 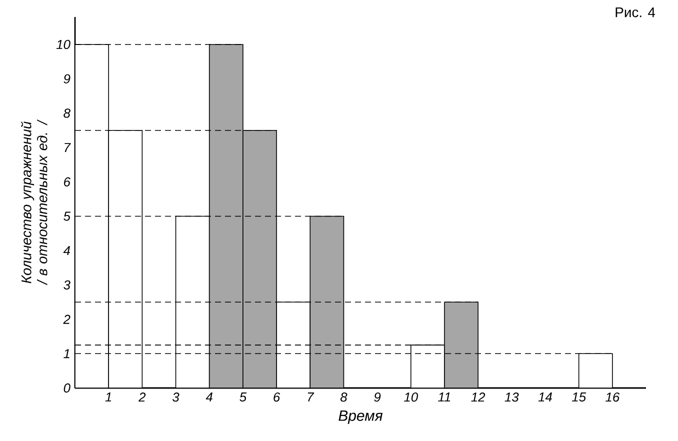 I want to click on x-tick-label: 14, so click(x=545, y=397).